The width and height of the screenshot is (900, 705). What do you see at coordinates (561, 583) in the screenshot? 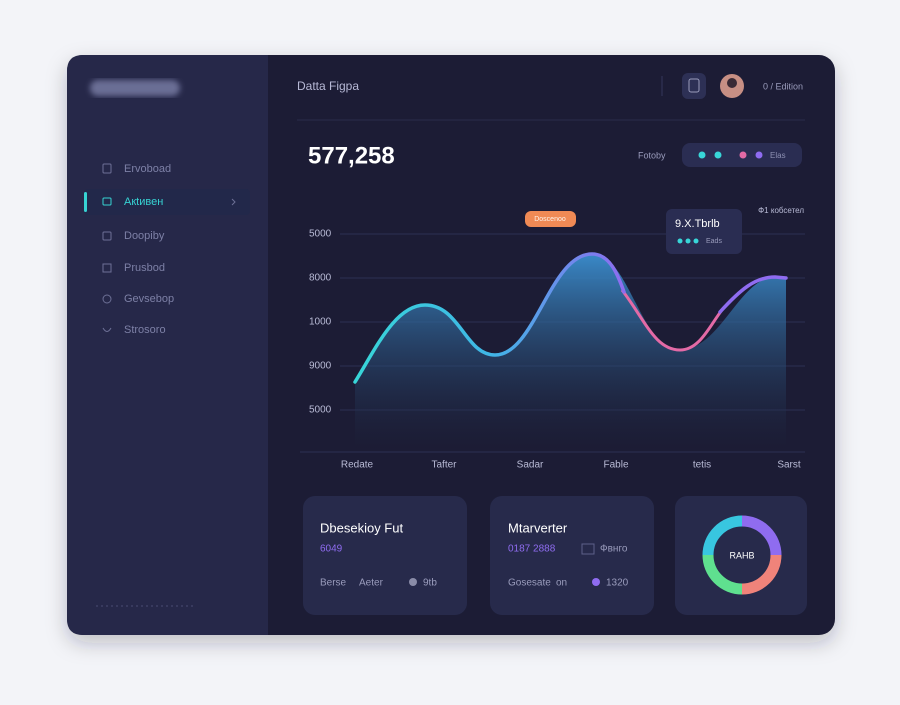
I see `card-foot: on` at bounding box center [561, 583].